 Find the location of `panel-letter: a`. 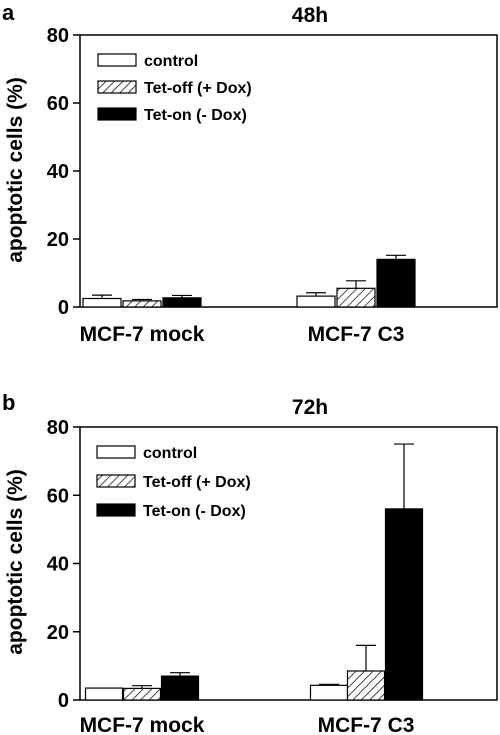

panel-letter: a is located at coordinates (8, 12).